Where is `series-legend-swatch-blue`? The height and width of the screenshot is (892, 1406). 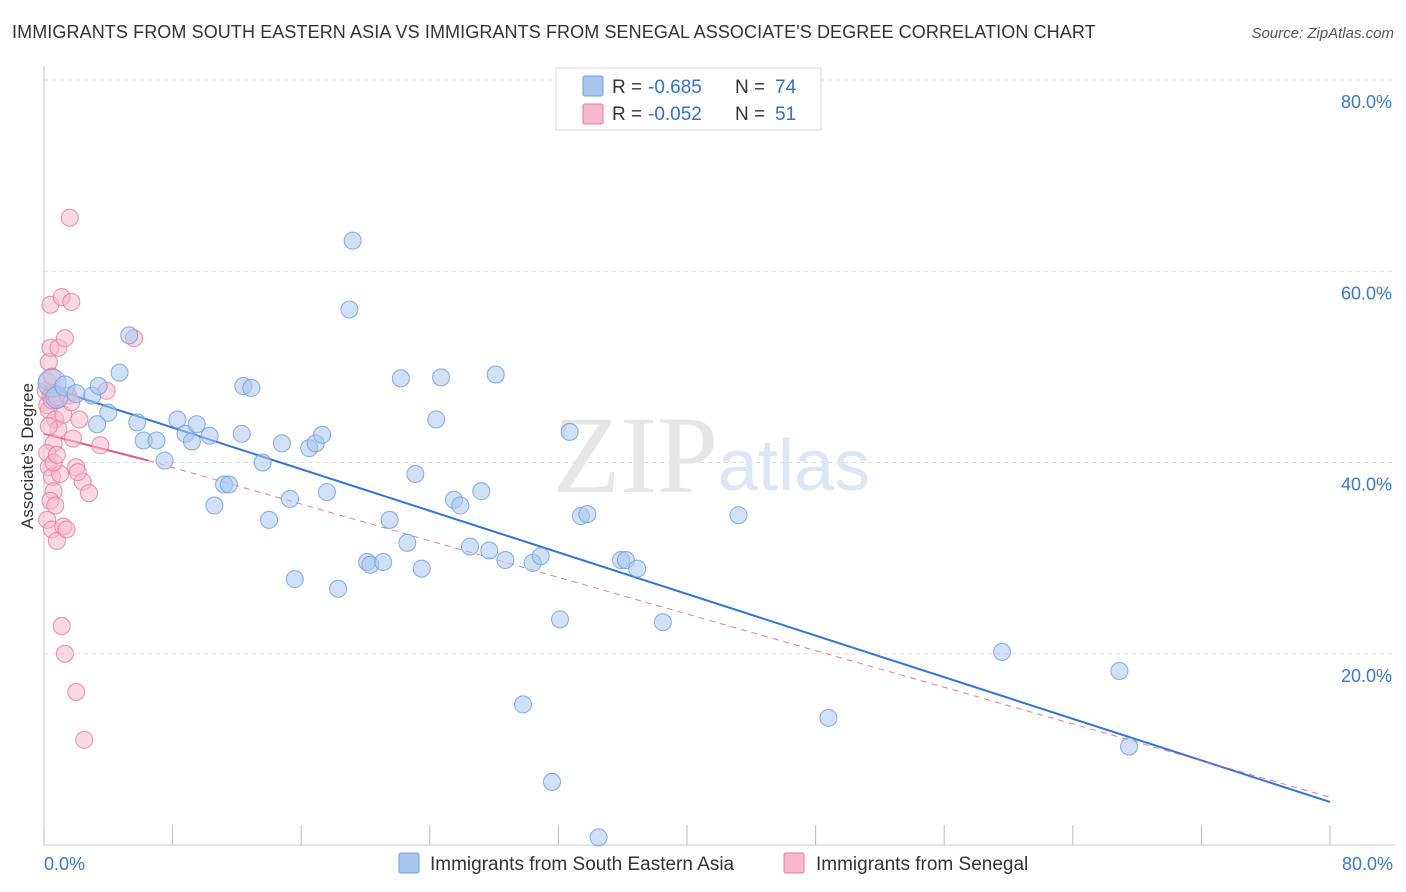 series-legend-swatch-blue is located at coordinates (409, 863).